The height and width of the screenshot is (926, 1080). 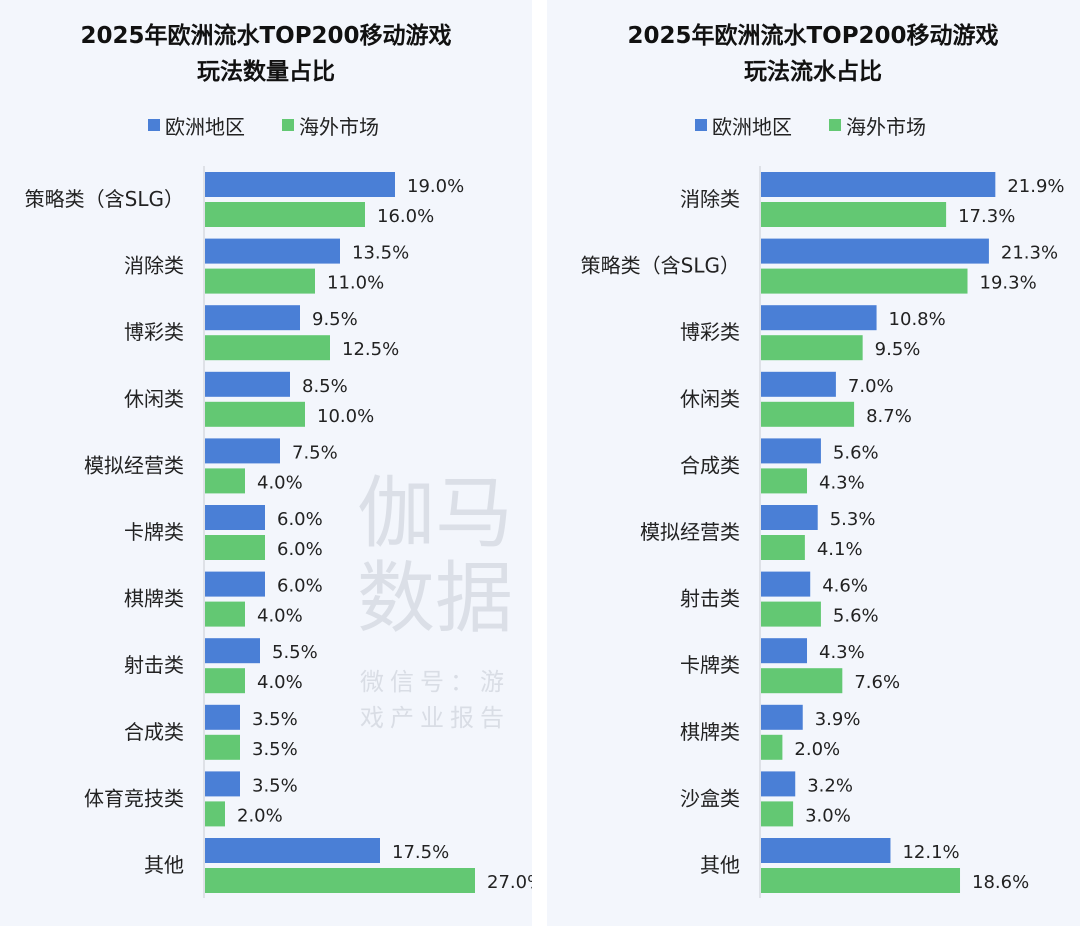 What do you see at coordinates (154, 332) in the screenshot?
I see `category-label: 博彩类` at bounding box center [154, 332].